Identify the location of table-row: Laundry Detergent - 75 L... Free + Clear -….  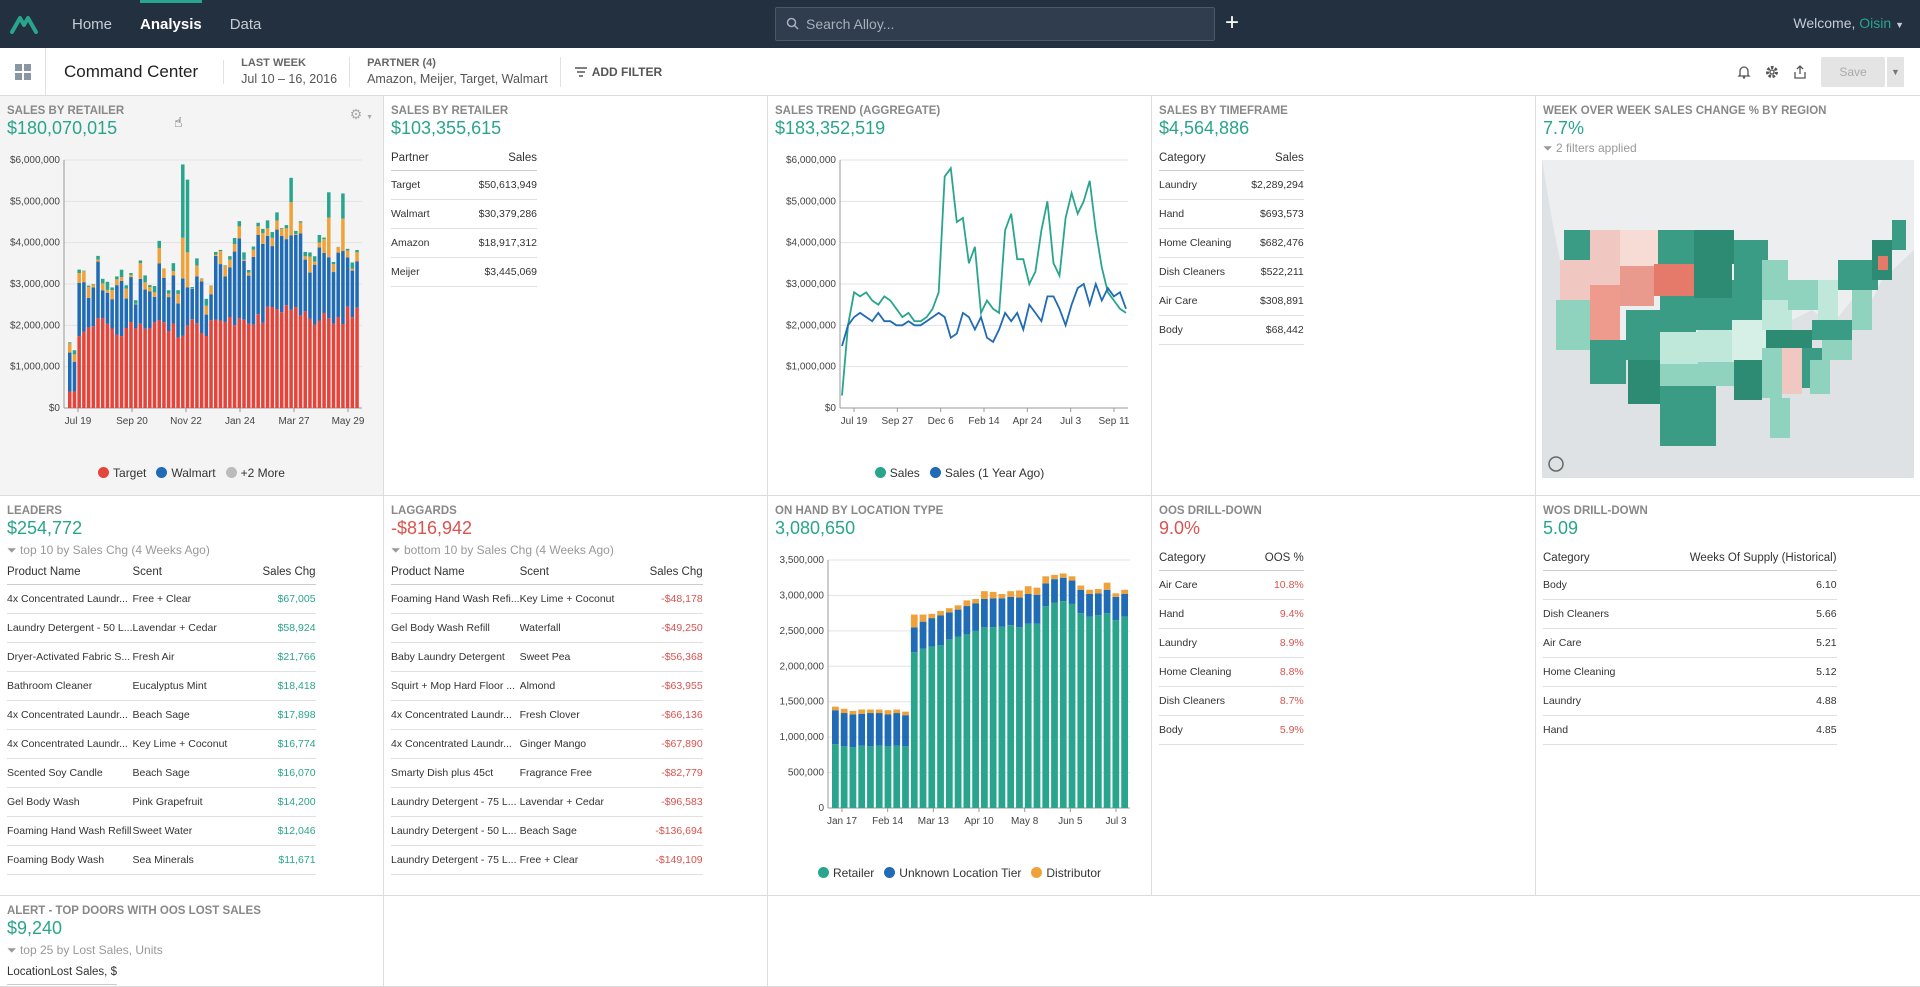
(547, 860).